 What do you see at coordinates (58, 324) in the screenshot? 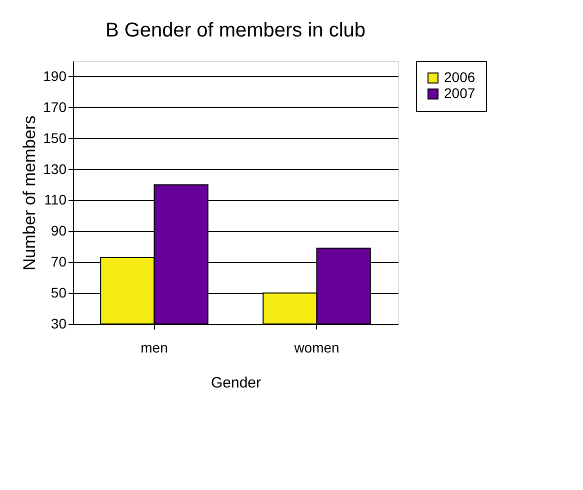
I see `y-tick-label: 30` at bounding box center [58, 324].